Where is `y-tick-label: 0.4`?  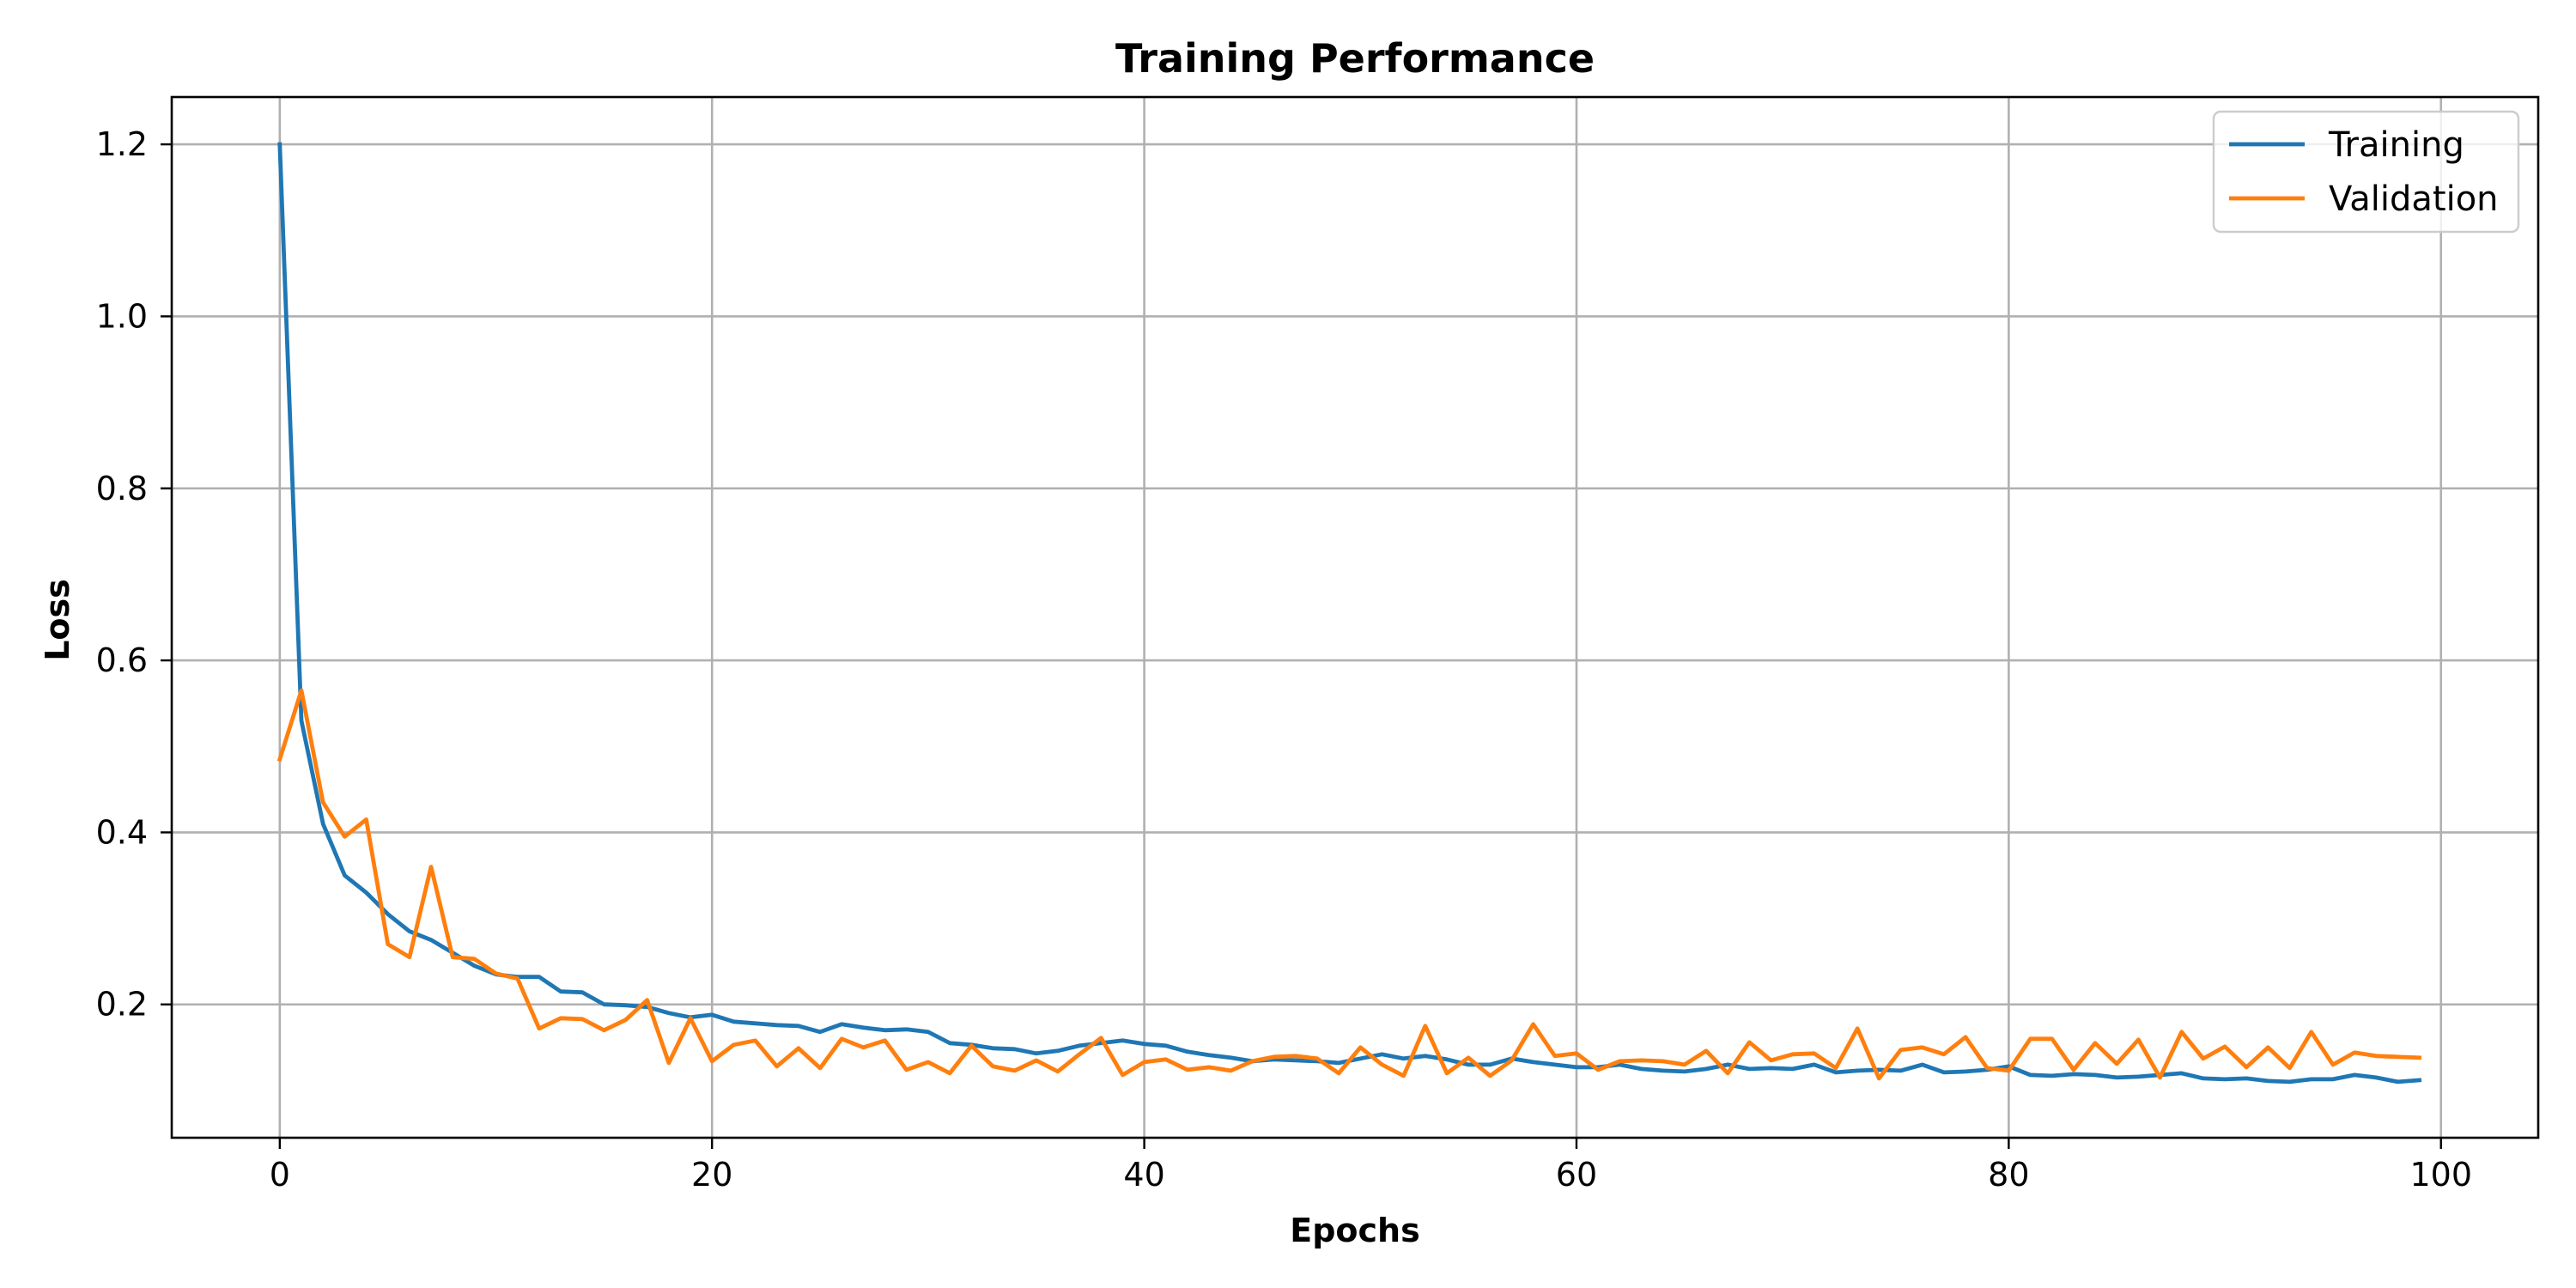 y-tick-label: 0.4 is located at coordinates (122, 832).